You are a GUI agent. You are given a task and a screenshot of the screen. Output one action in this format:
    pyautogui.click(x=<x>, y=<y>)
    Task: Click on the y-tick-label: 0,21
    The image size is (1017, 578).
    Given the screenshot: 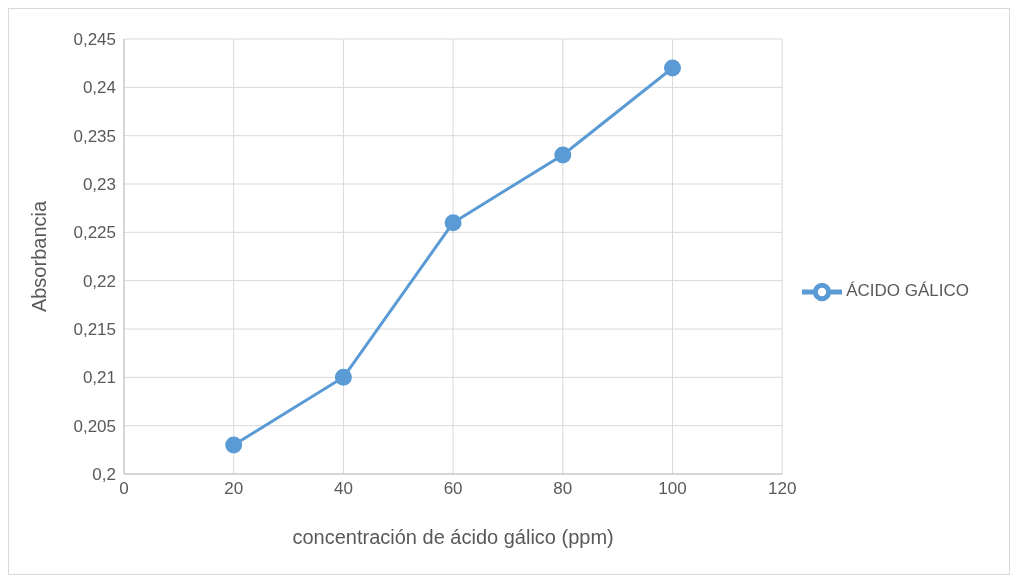 What is the action you would take?
    pyautogui.click(x=99, y=378)
    